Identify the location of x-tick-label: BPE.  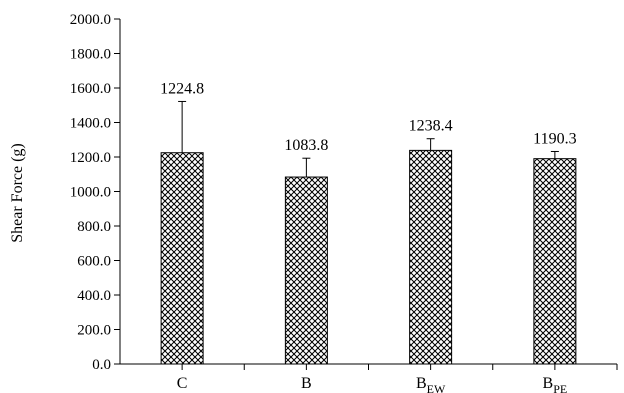
(555, 384).